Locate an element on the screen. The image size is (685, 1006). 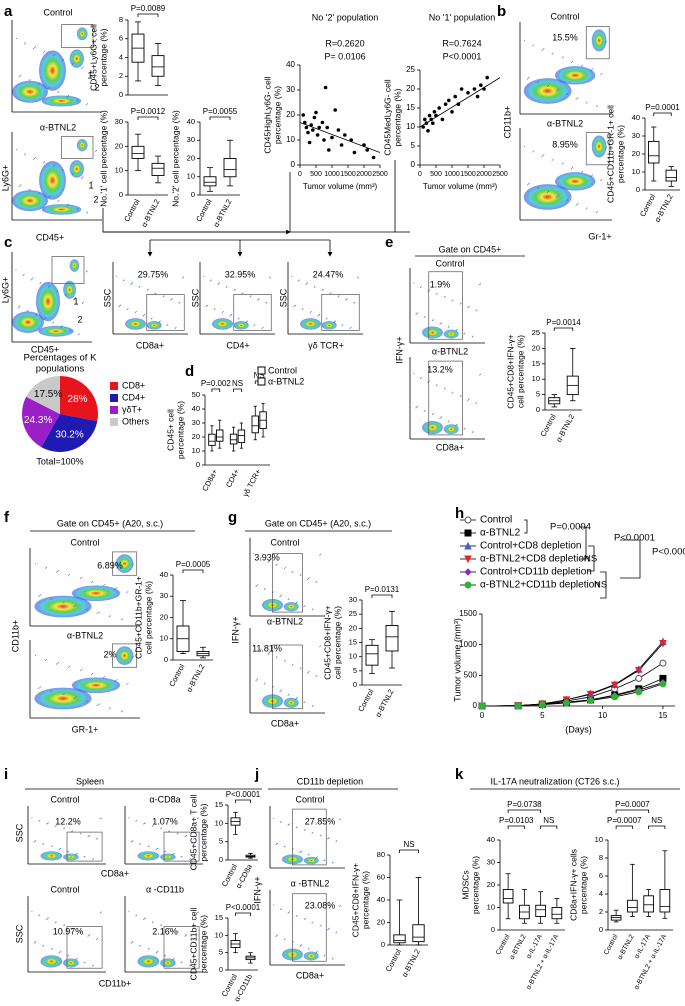
y-tick-label: 20 is located at coordinates (353, 627).